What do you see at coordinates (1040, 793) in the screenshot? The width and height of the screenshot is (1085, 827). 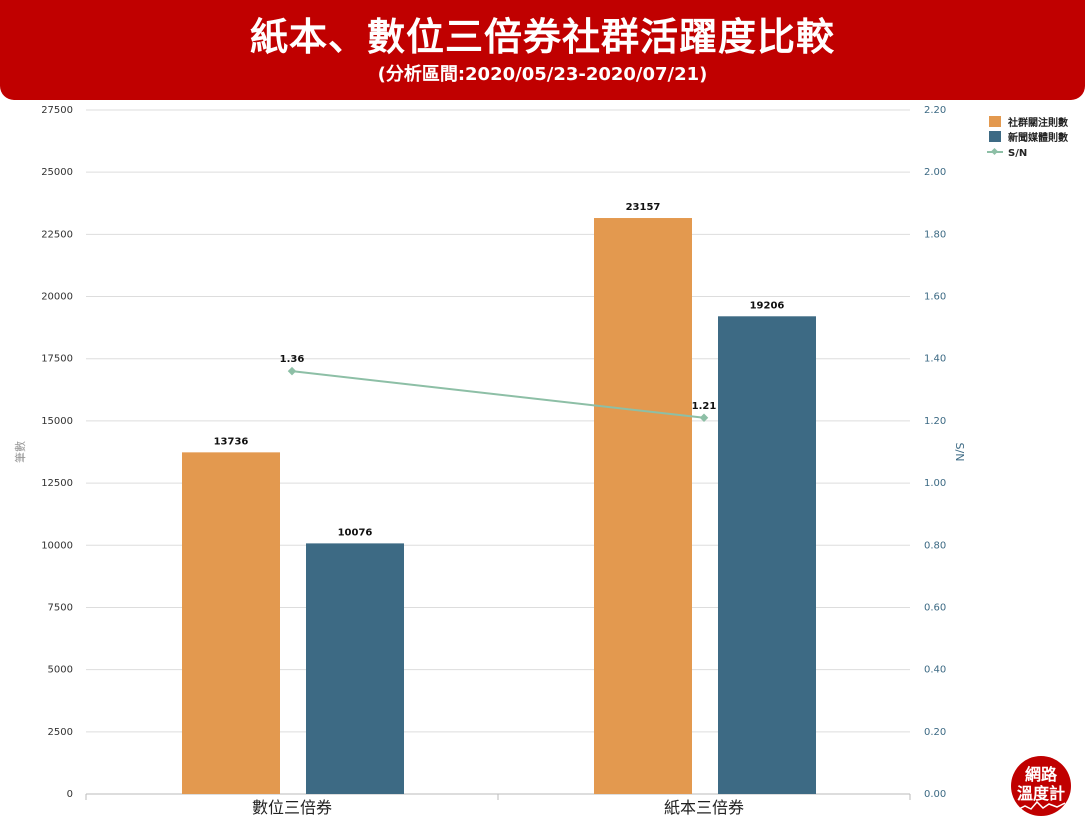 I see `logo-line2: 溫度計` at bounding box center [1040, 793].